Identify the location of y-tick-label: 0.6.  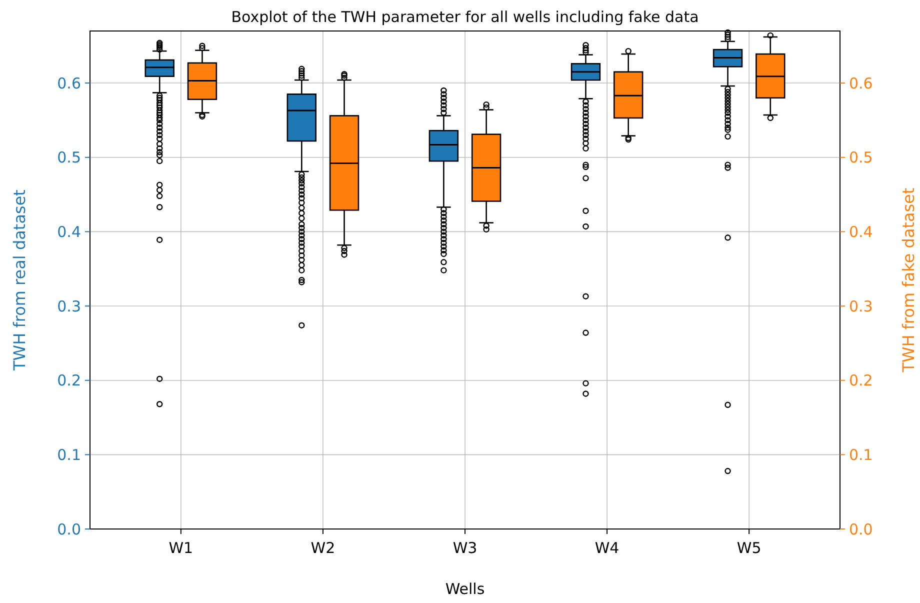
(69, 83).